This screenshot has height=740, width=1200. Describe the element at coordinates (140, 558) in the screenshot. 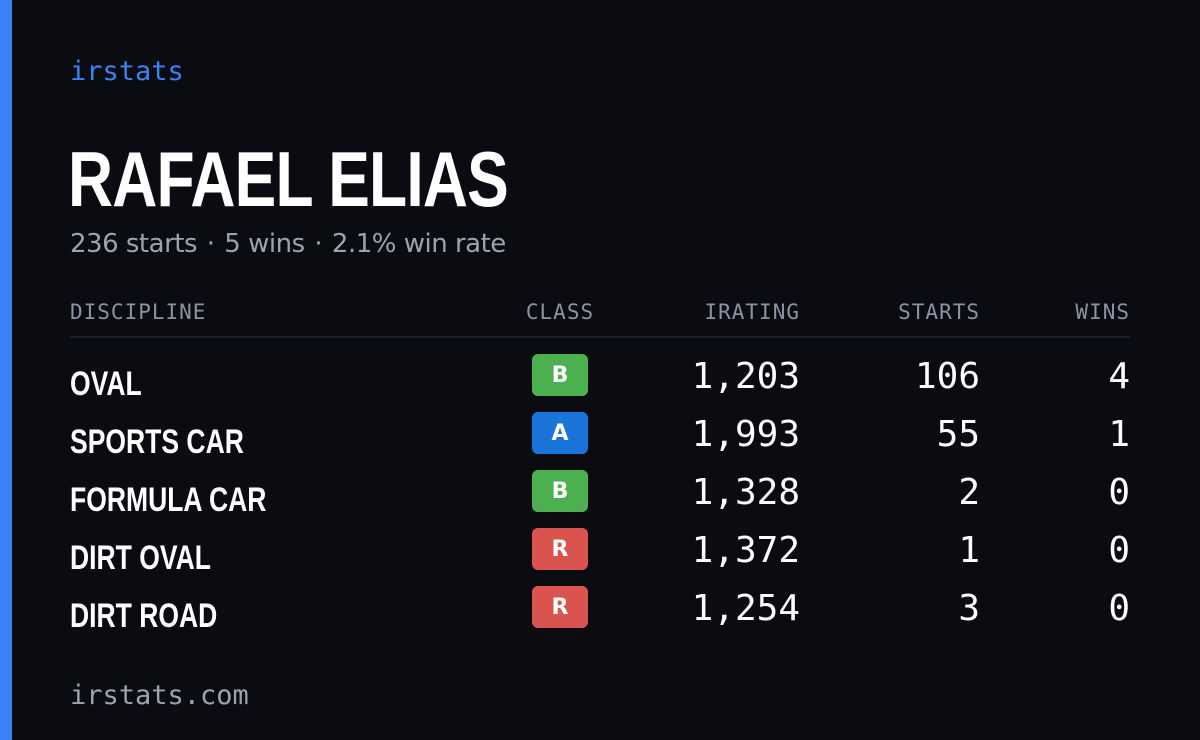

I see `discipline-name: DIRT OVAL` at that location.